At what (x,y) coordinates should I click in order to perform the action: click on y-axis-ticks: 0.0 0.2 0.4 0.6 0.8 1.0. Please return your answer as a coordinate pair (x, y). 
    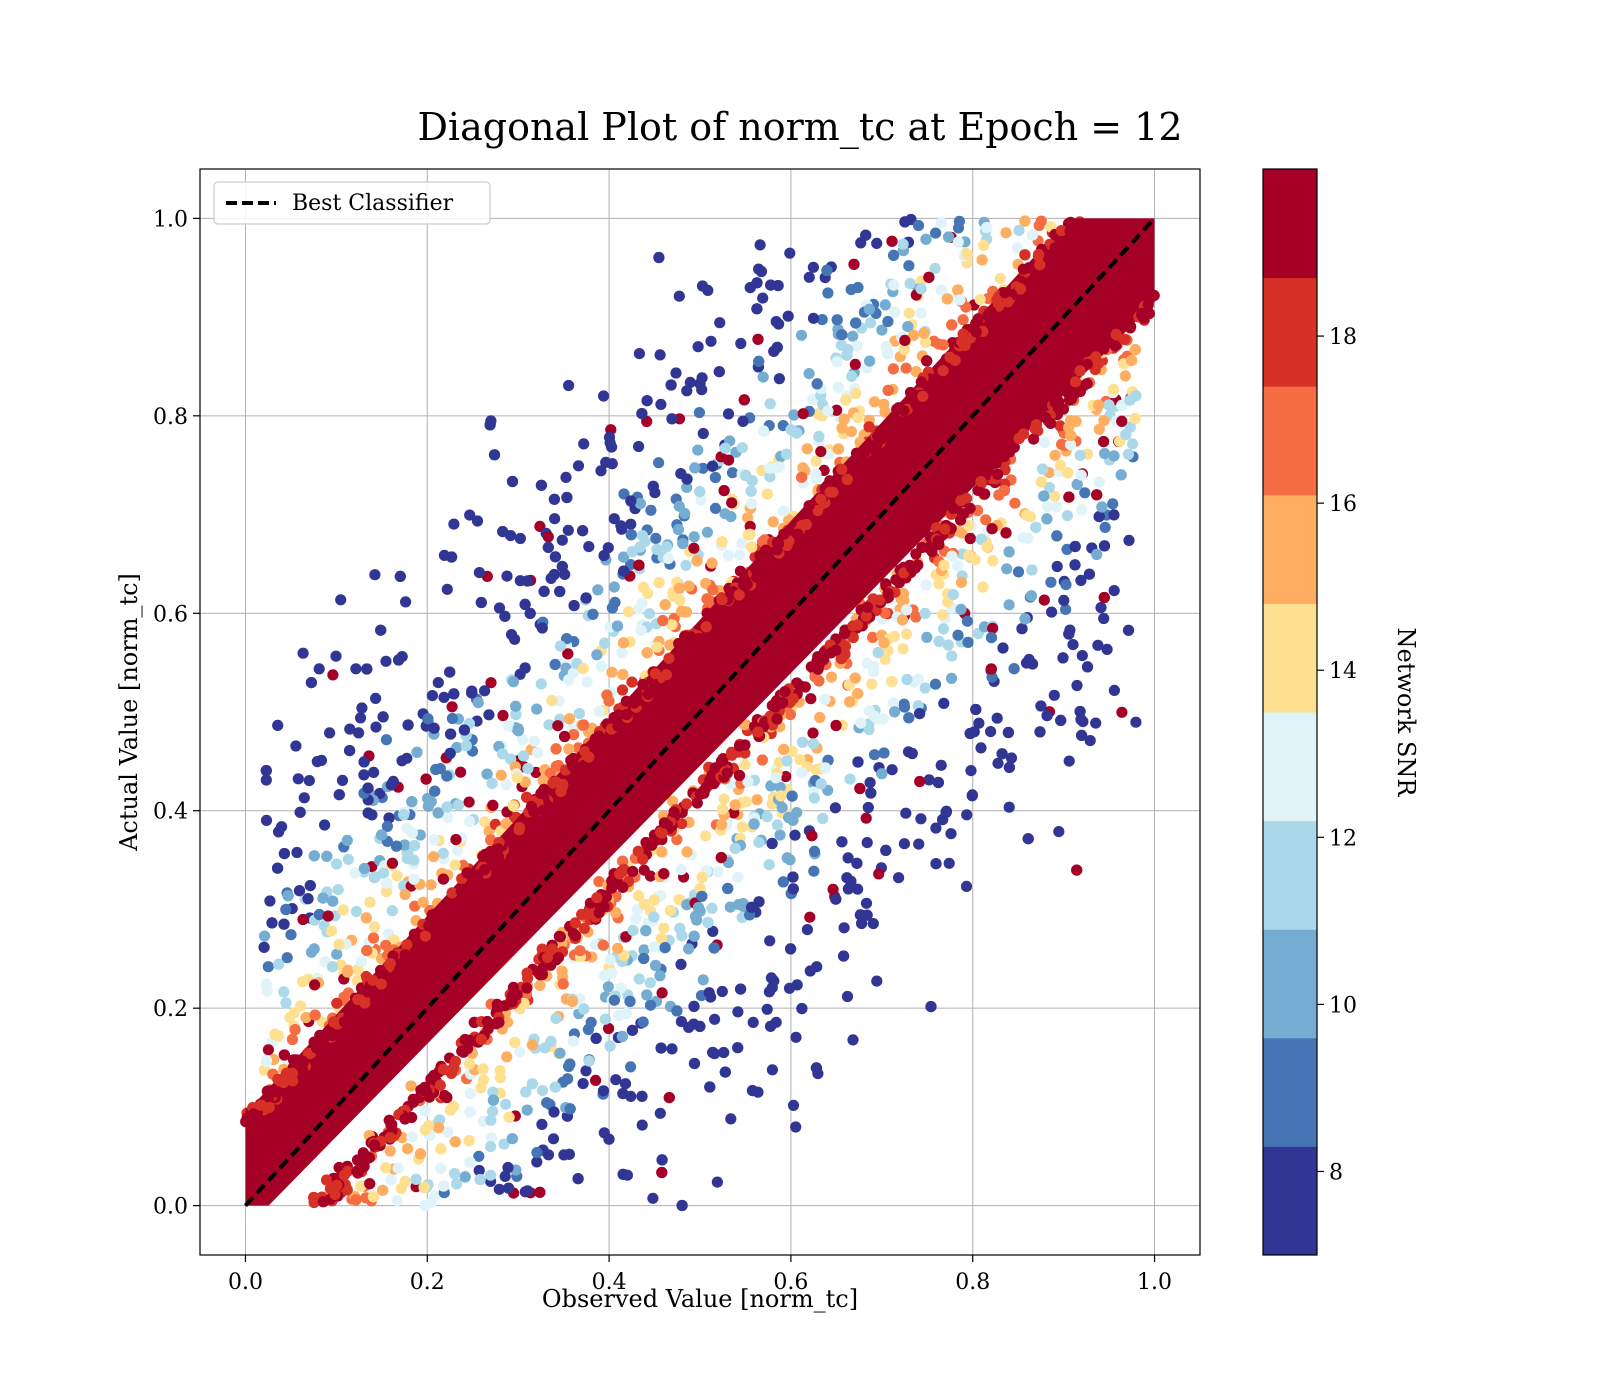
    Looking at the image, I should click on (176, 713).